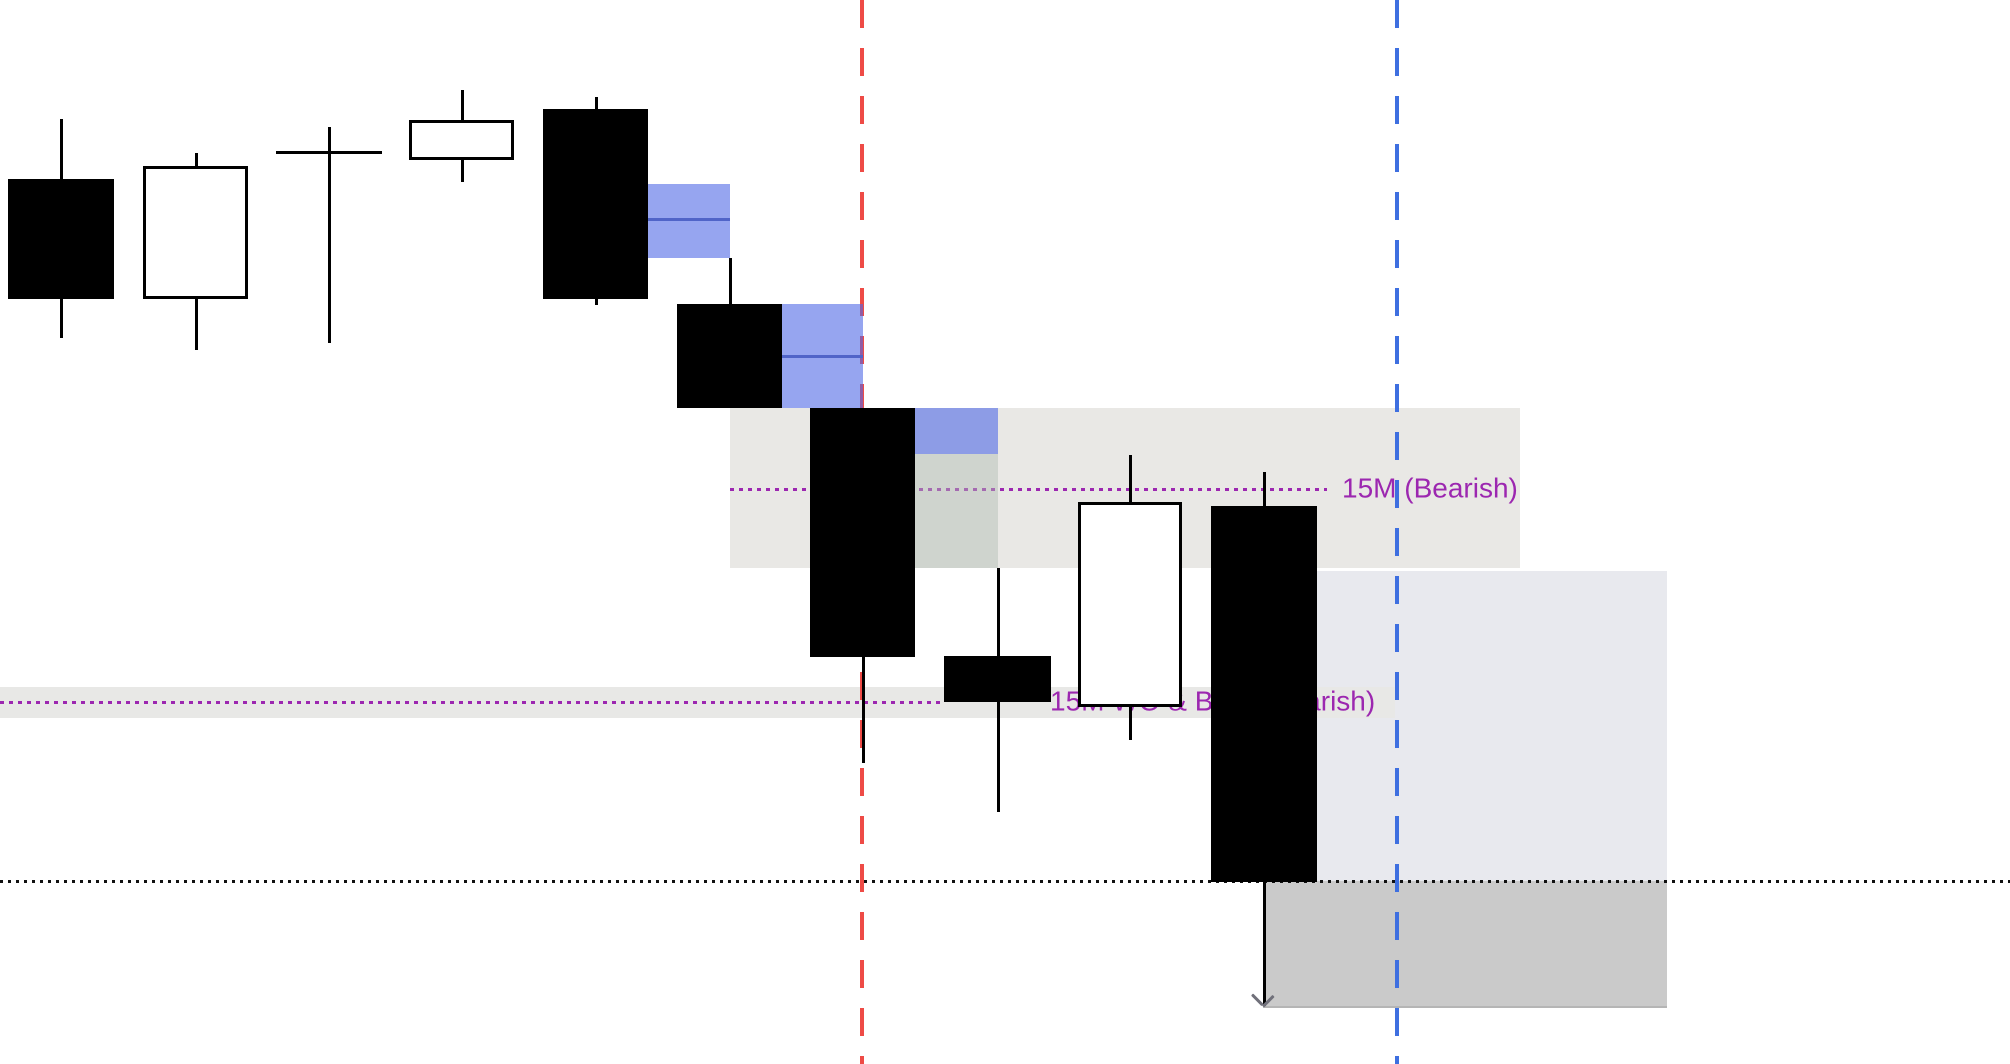 The image size is (2010, 1064). I want to click on overlap-zone, so click(956, 511).